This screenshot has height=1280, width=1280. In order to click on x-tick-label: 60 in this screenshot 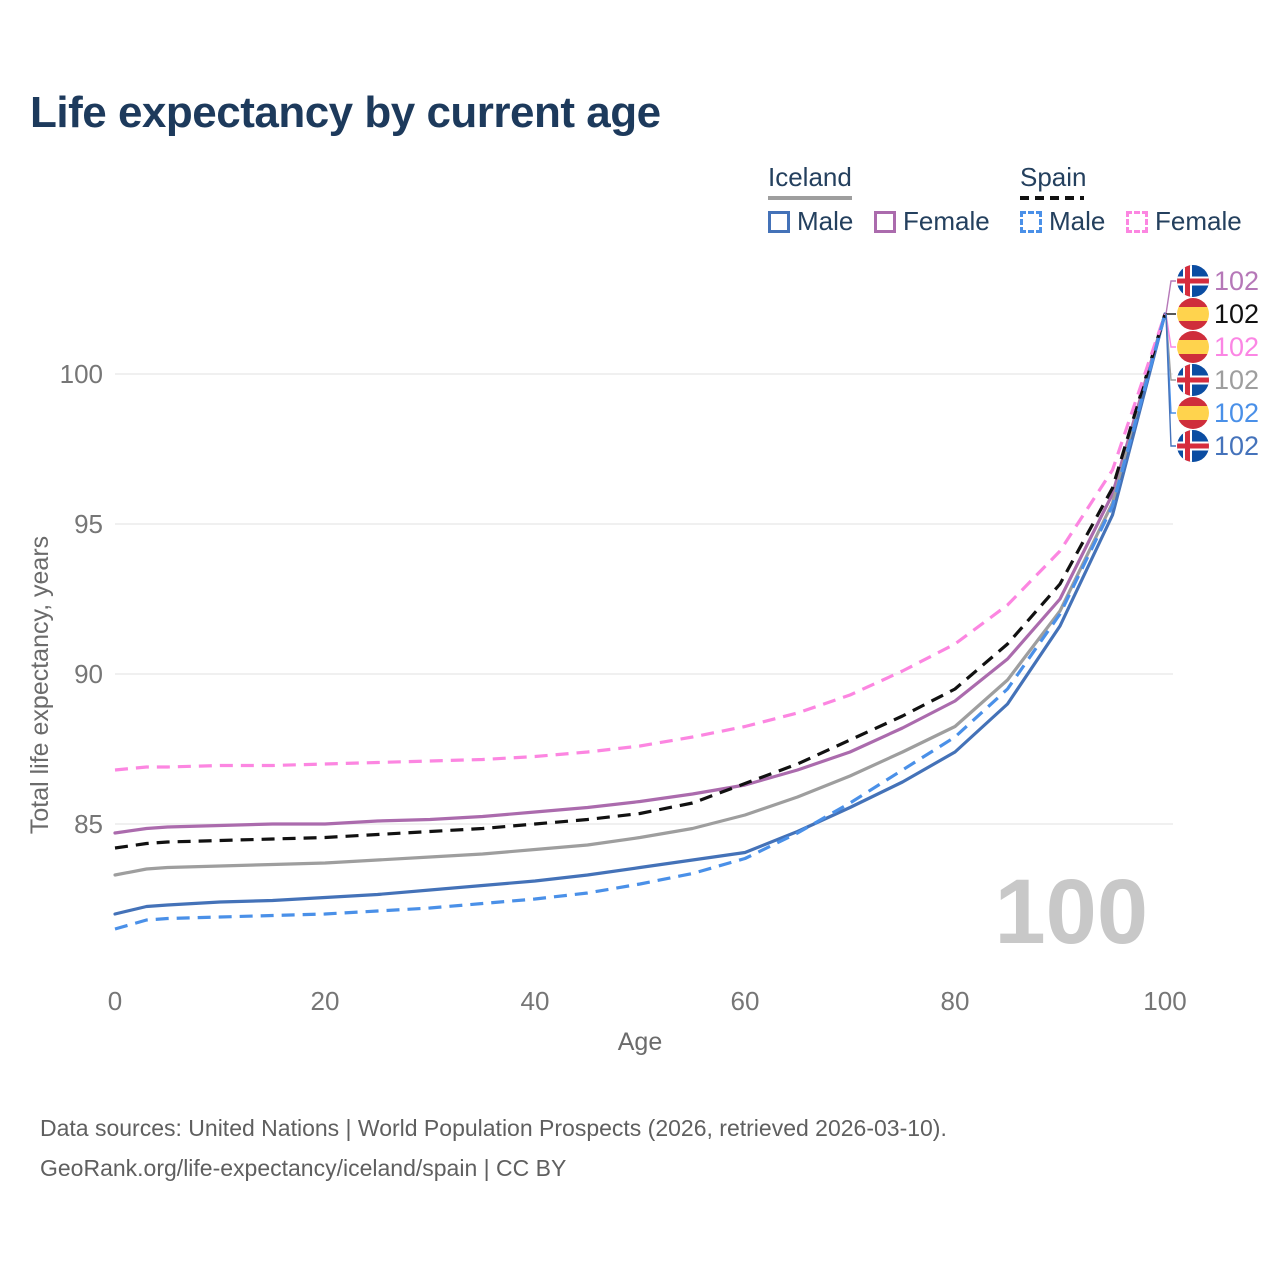, I will do `click(745, 1001)`.